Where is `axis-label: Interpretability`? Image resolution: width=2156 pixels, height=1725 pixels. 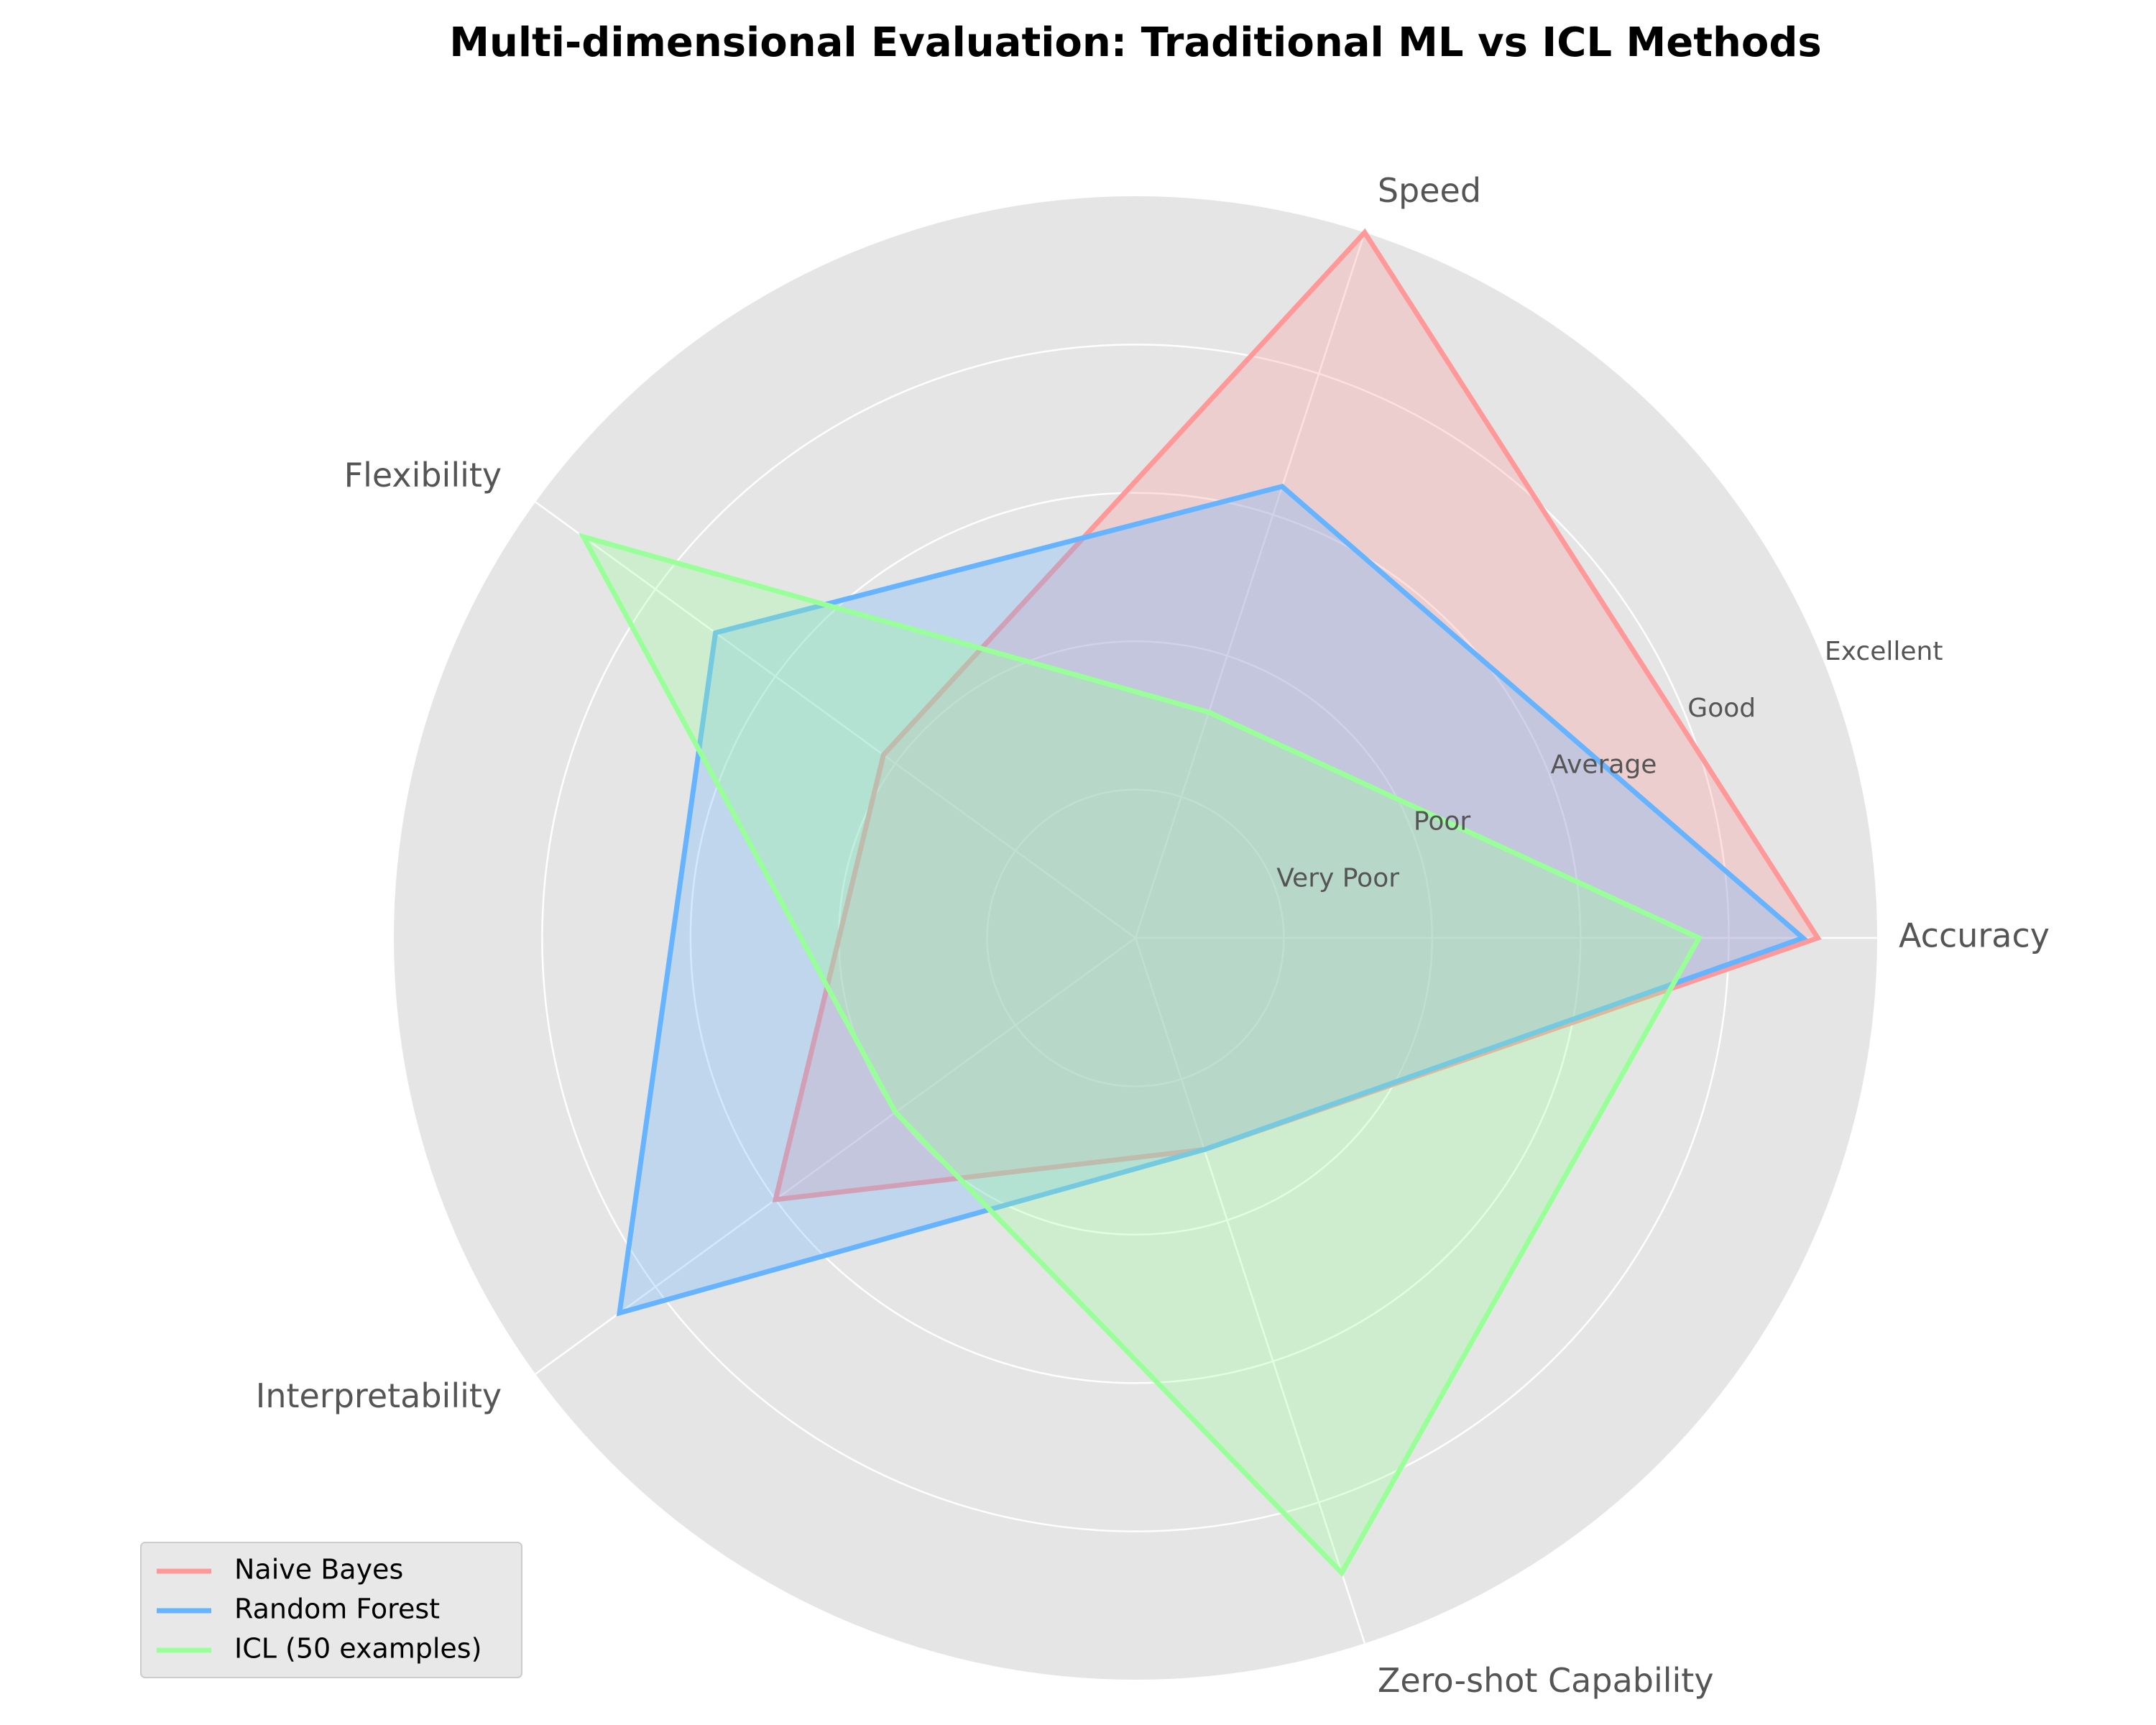 axis-label: Interpretability is located at coordinates (379, 1395).